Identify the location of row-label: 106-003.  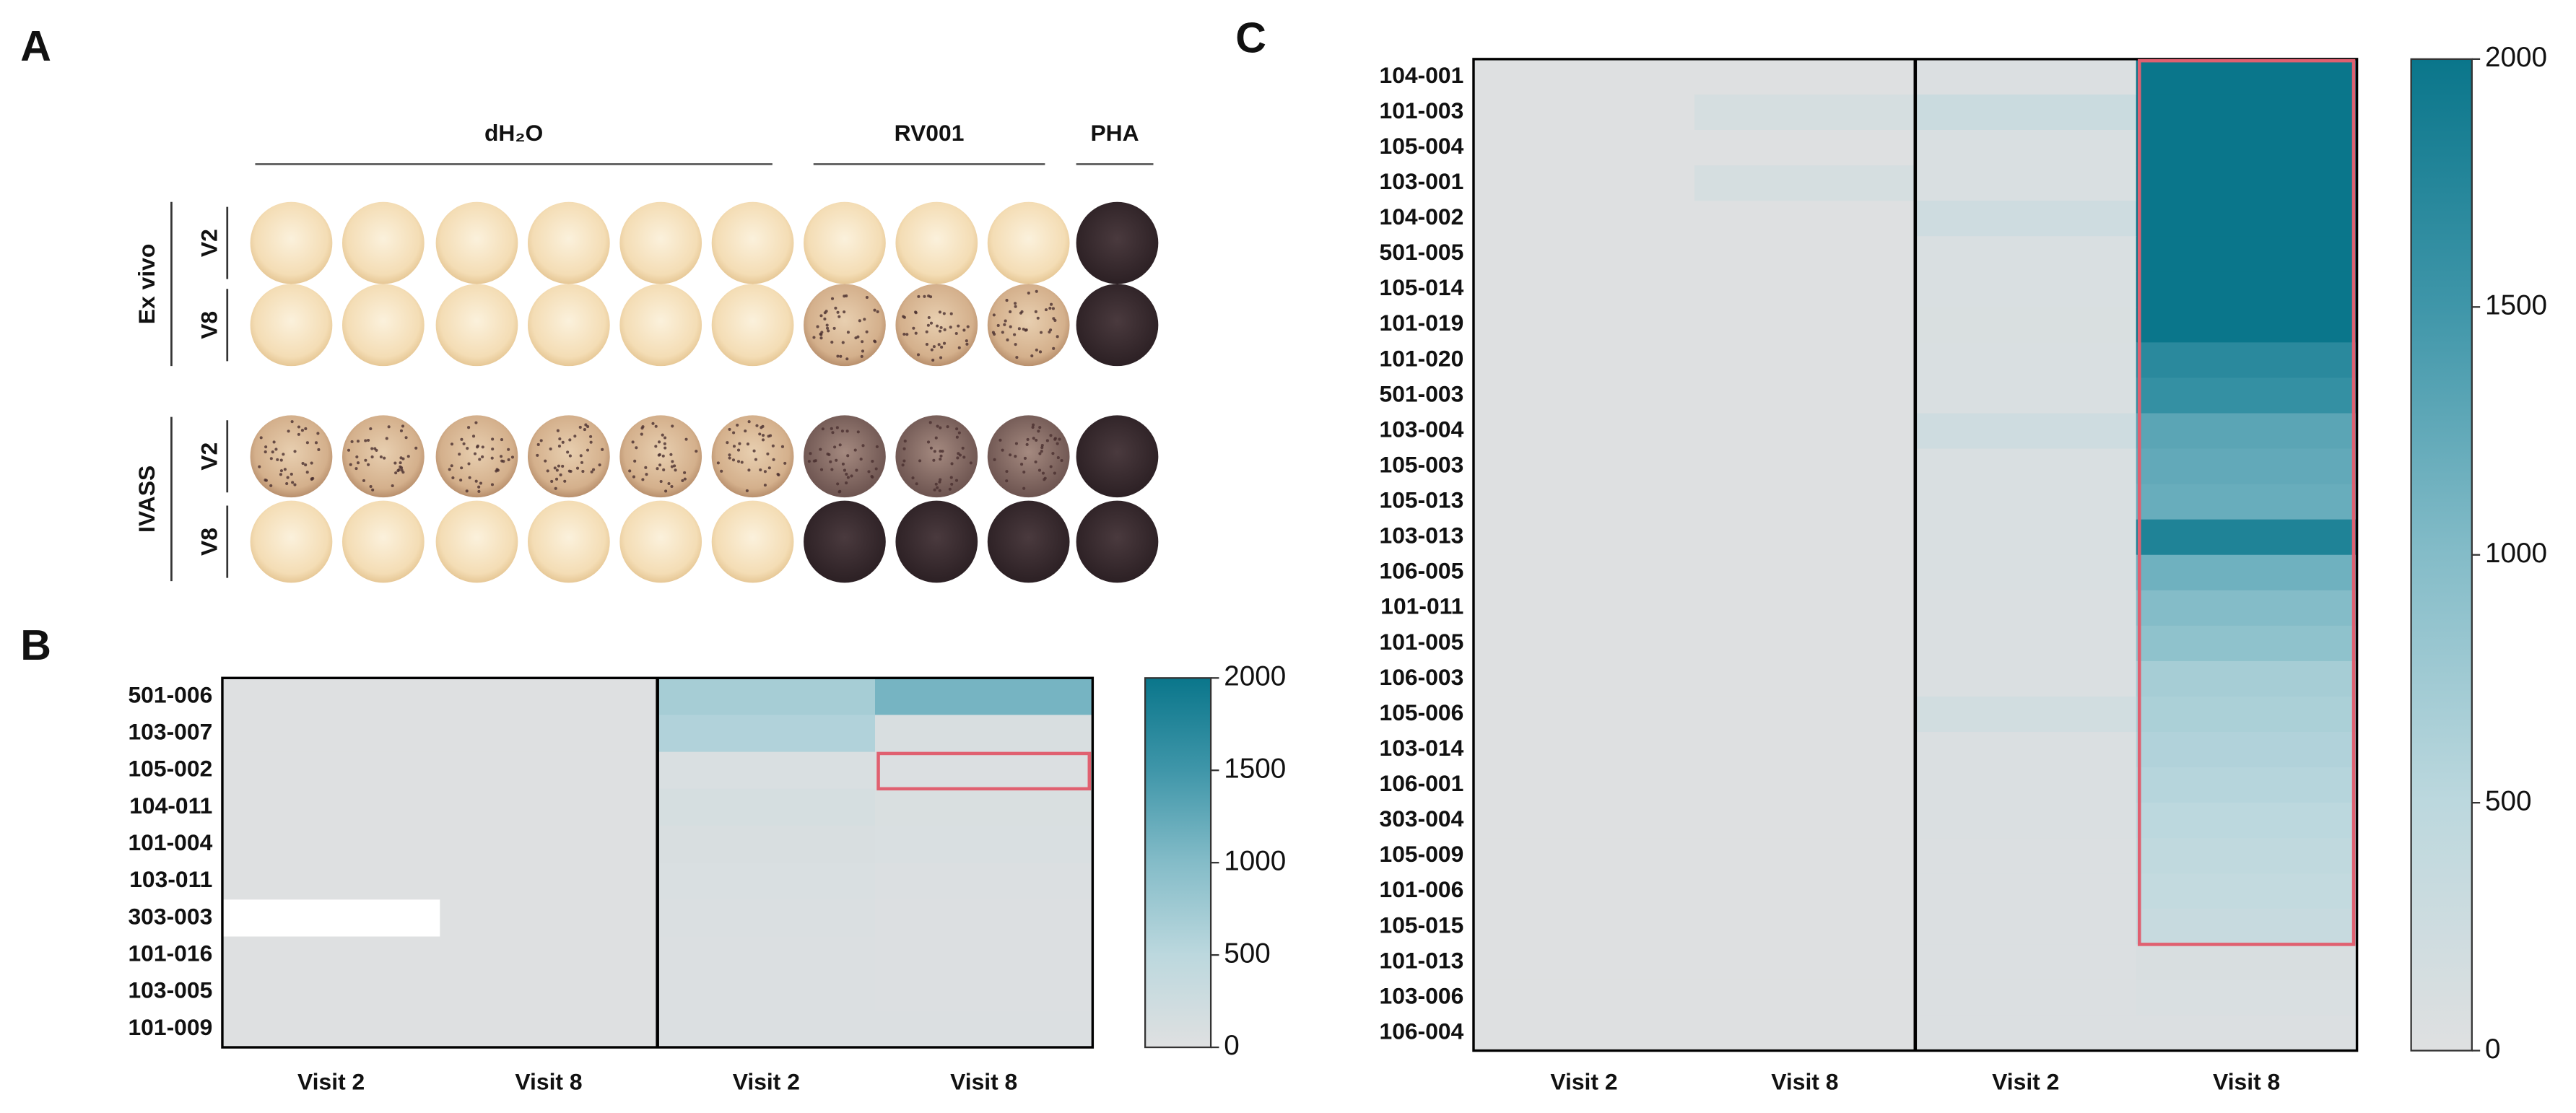
(1422, 677).